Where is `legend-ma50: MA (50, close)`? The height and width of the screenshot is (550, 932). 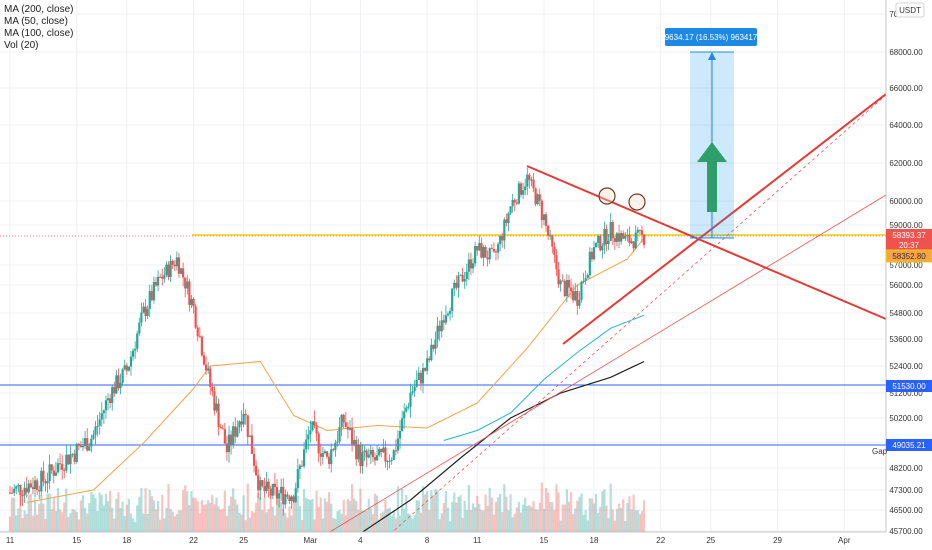 legend-ma50: MA (50, close) is located at coordinates (36, 21).